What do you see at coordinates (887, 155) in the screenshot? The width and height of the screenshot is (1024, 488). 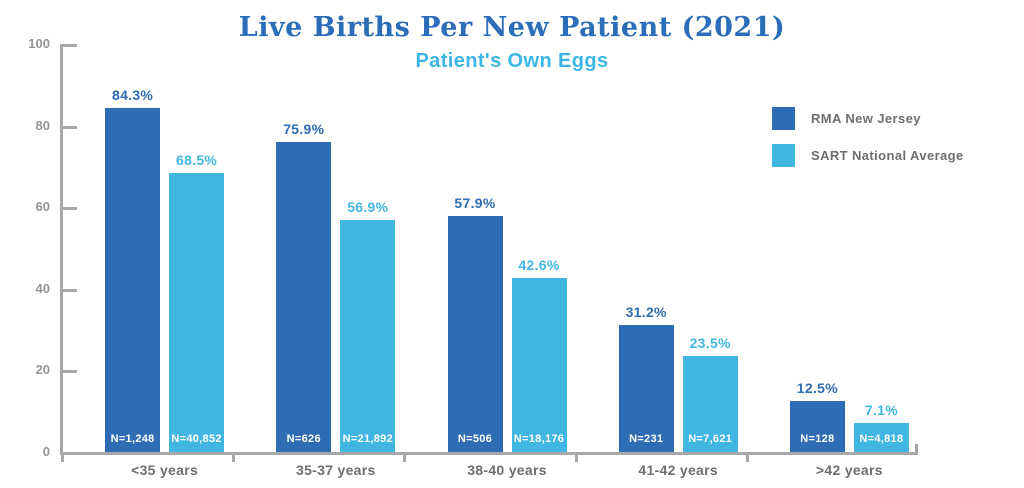 I see `legend-label: SART National Average` at bounding box center [887, 155].